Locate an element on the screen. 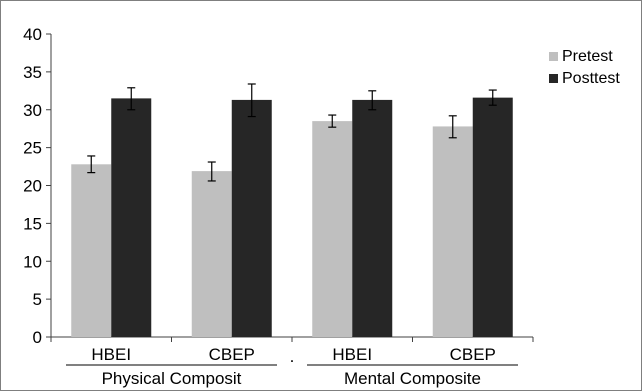  legend-label-posttest: Posttest is located at coordinates (591, 78).